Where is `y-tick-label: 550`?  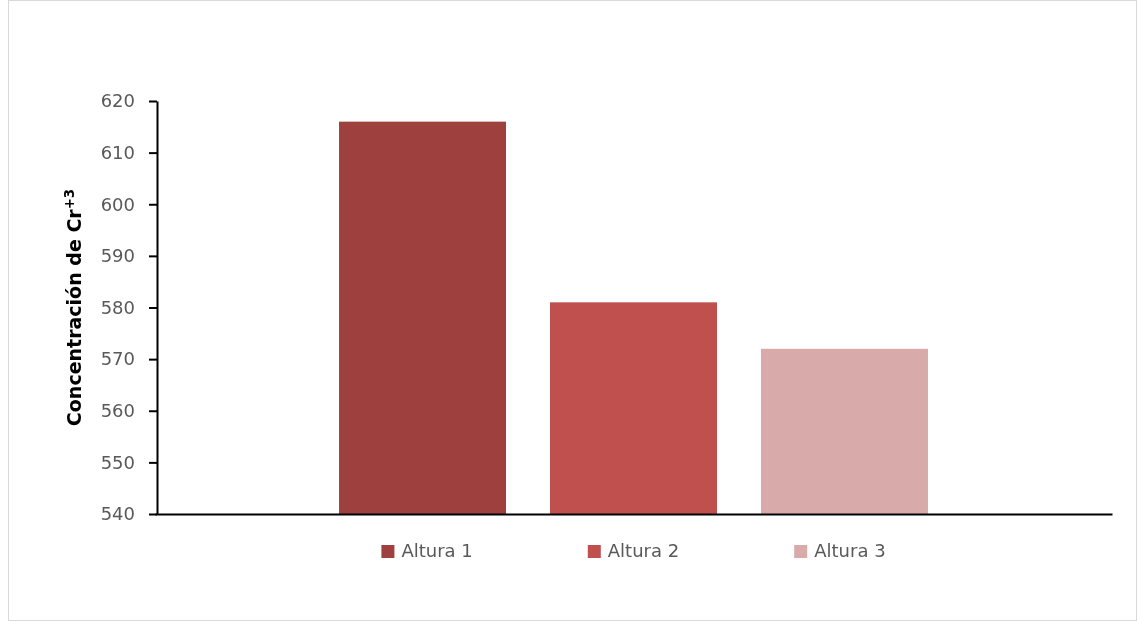
y-tick-label: 550 is located at coordinates (117, 462).